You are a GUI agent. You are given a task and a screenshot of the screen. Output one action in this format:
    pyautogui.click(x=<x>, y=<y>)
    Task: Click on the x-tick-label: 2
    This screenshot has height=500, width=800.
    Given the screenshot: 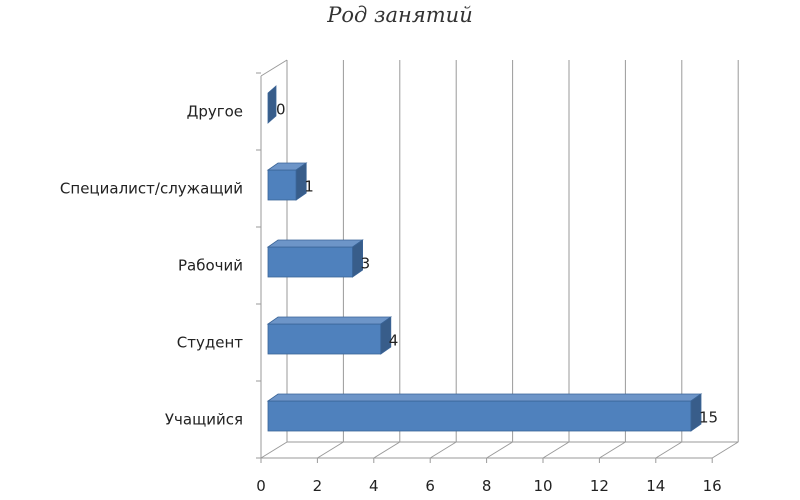 What is the action you would take?
    pyautogui.click(x=318, y=486)
    